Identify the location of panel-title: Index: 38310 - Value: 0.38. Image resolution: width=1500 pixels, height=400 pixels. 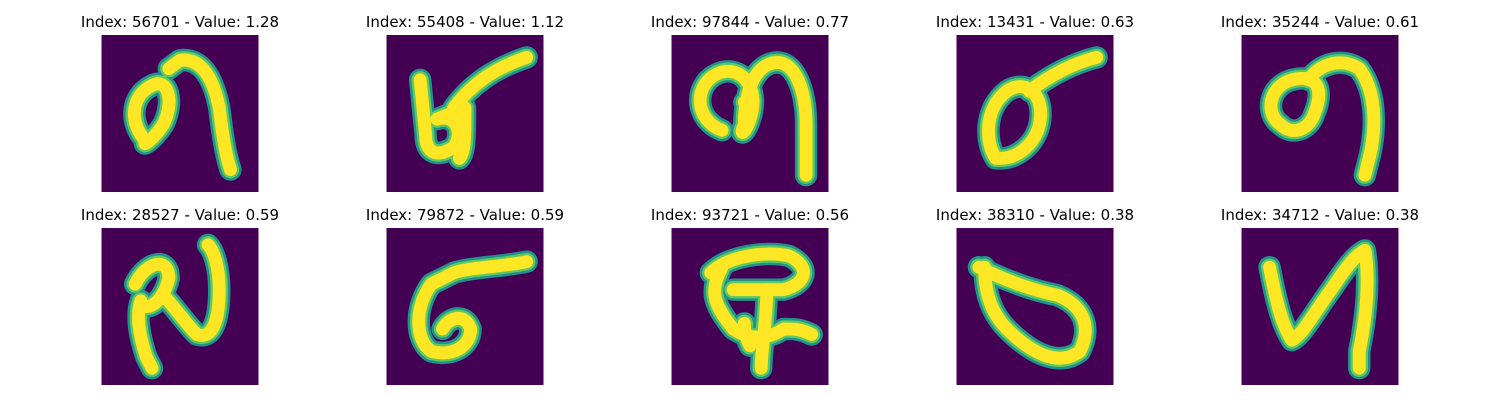
(1035, 215).